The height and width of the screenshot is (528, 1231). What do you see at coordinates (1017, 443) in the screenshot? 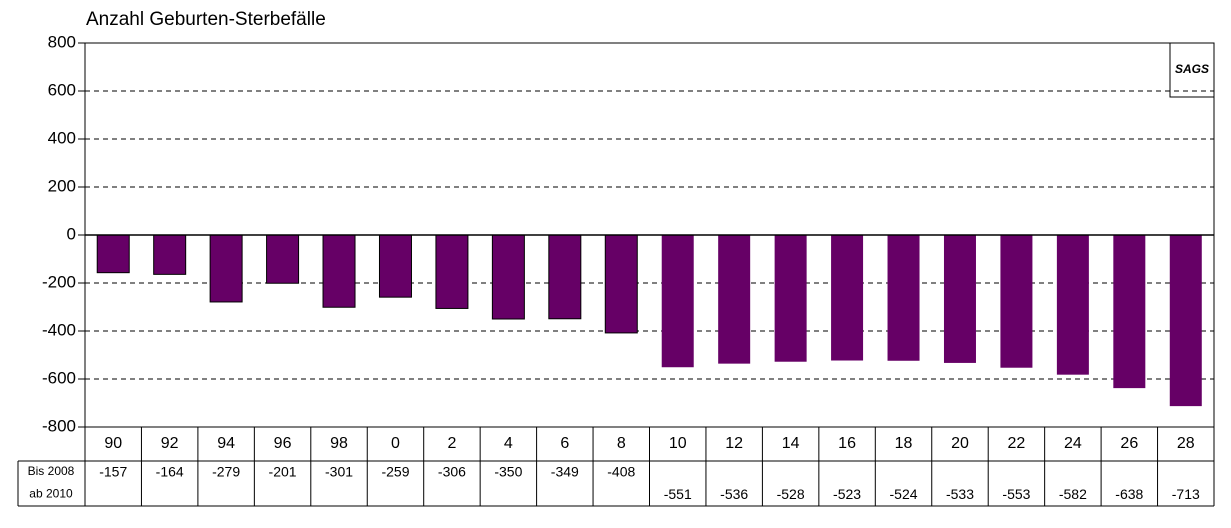
I see `x-tick-label: 22` at bounding box center [1017, 443].